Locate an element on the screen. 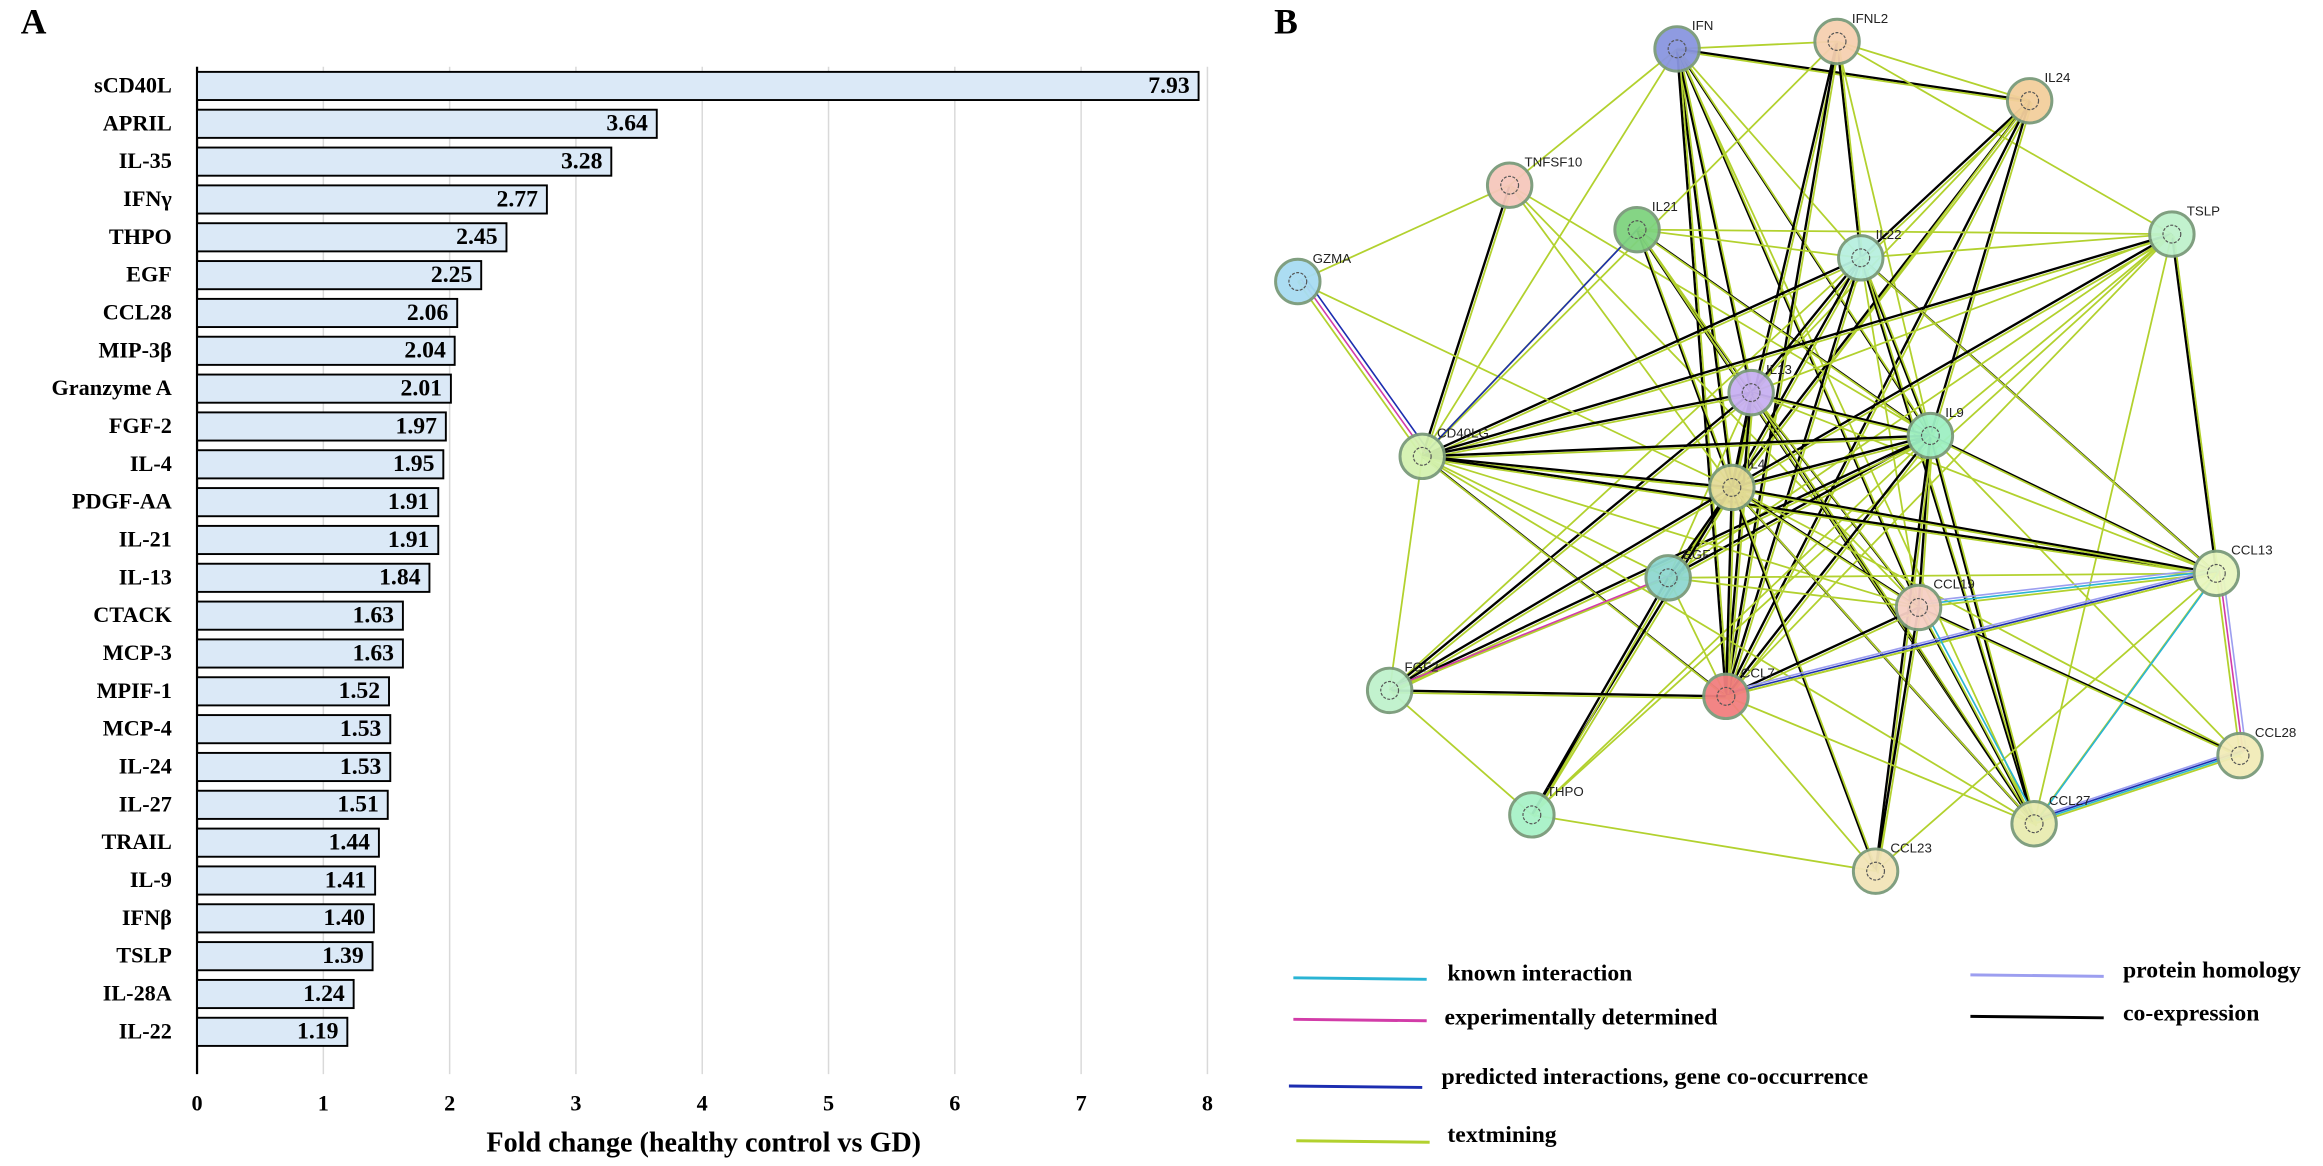 The height and width of the screenshot is (1166, 2323). value-label: 1.53 is located at coordinates (361, 729).